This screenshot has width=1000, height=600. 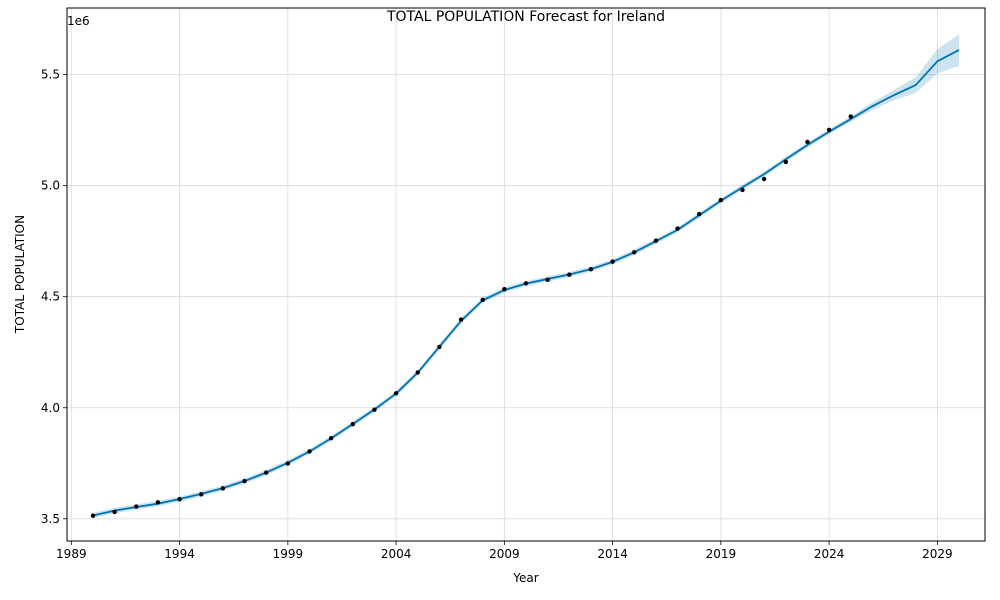 I want to click on y-tick-label: 4.0, so click(x=50, y=408).